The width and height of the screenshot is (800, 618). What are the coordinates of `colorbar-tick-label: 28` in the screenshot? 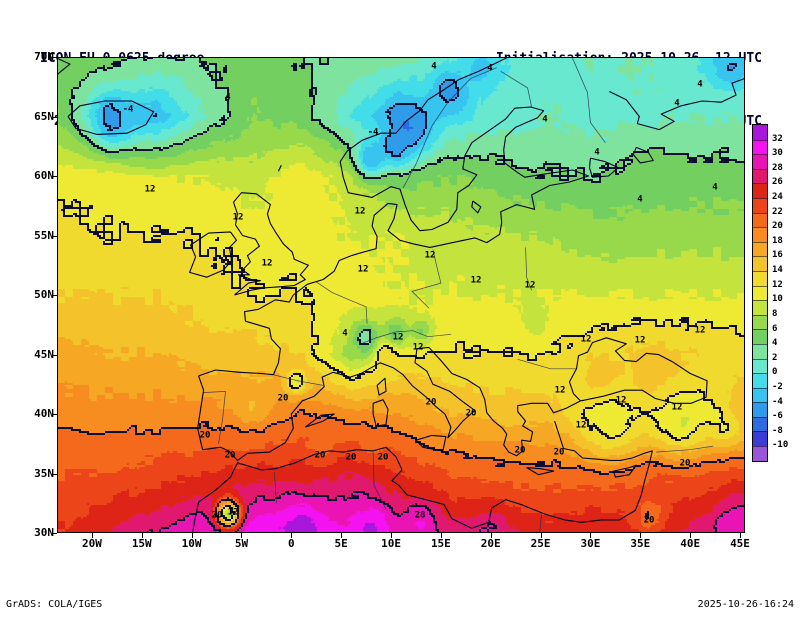 It's located at (777, 167).